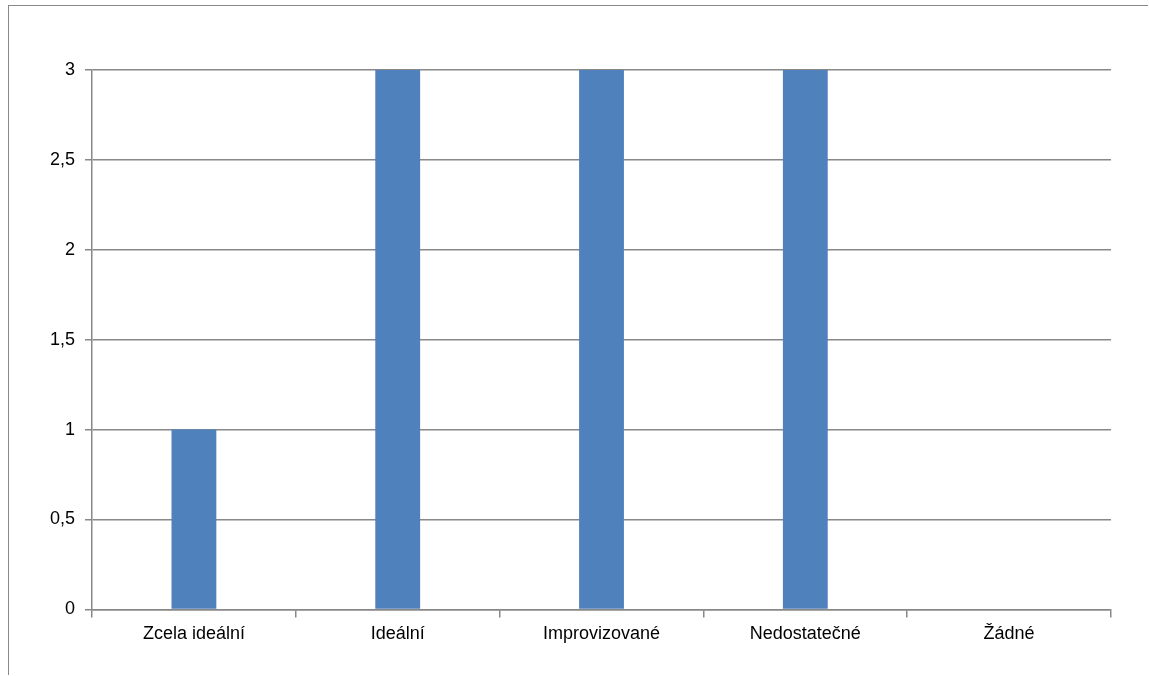  Describe the element at coordinates (70, 428) in the screenshot. I see `y-tick-label: 1` at that location.